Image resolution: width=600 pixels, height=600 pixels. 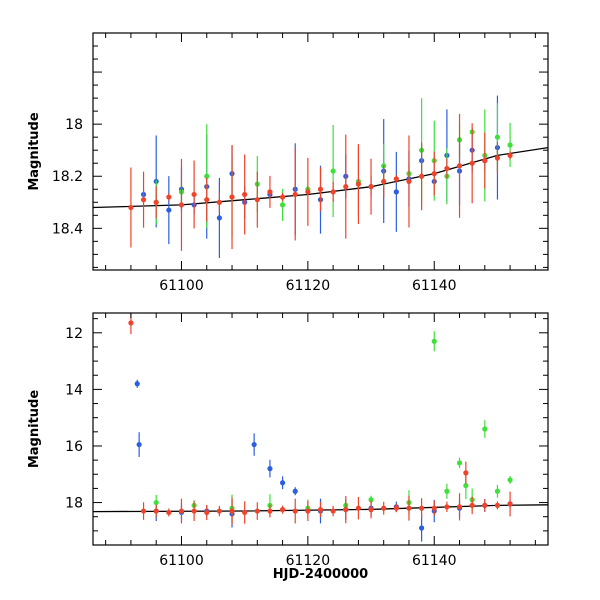 What do you see at coordinates (67, 177) in the screenshot?
I see `y-tick-label: 18.2` at bounding box center [67, 177].